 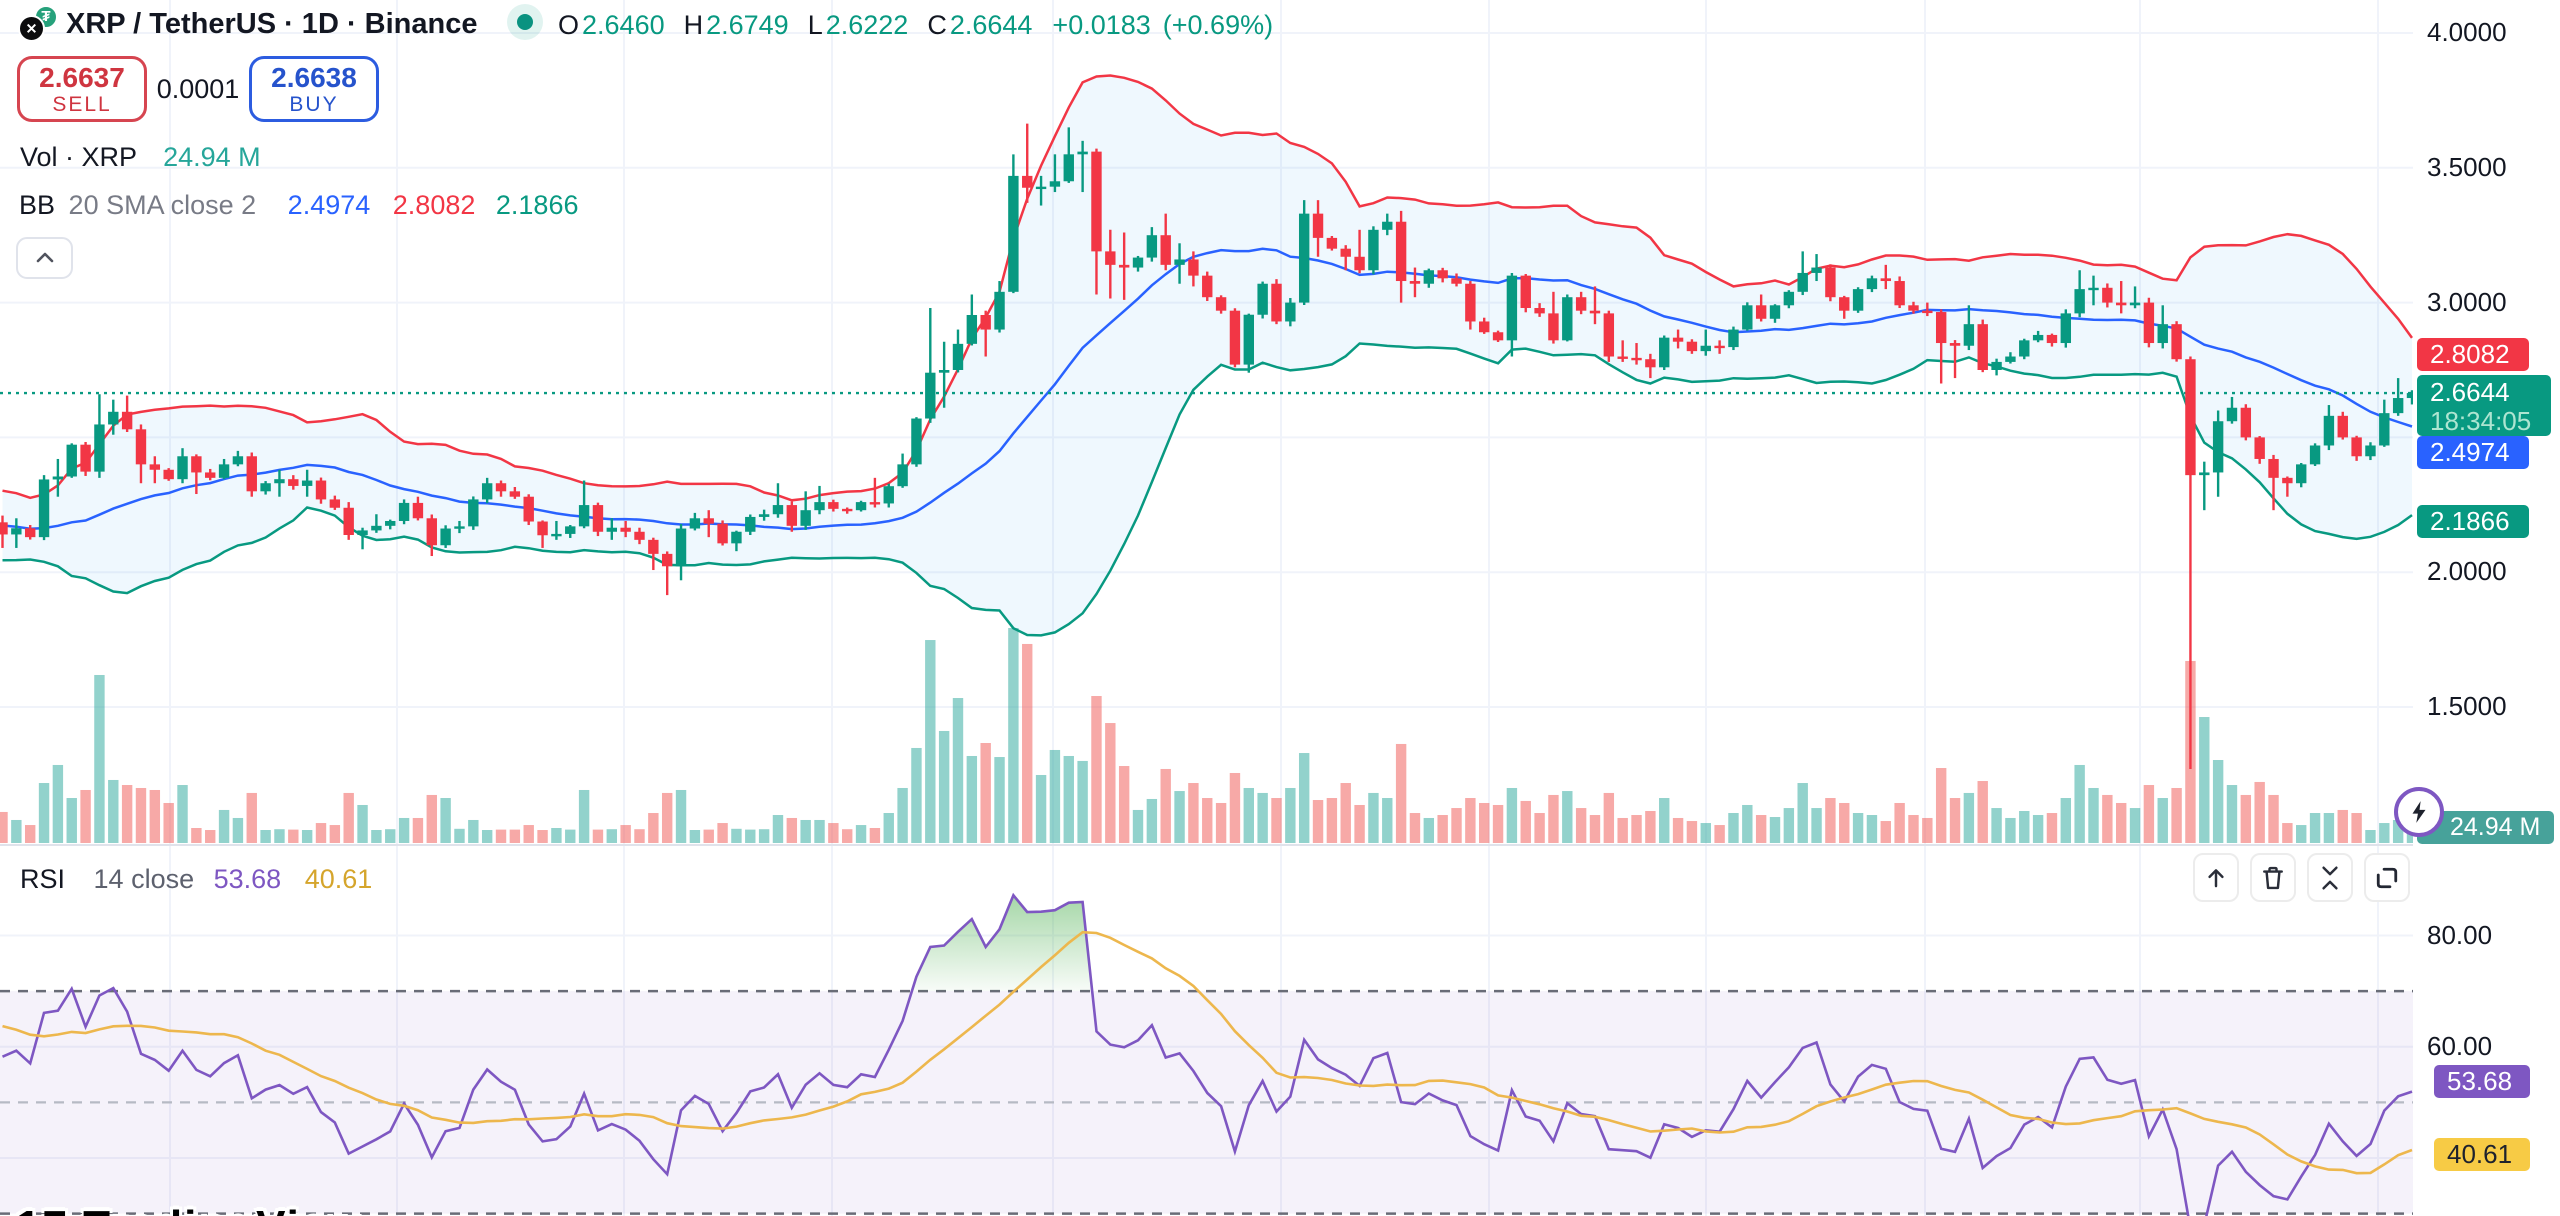 What do you see at coordinates (144, 879) in the screenshot?
I see `rsi-params: 14 close` at bounding box center [144, 879].